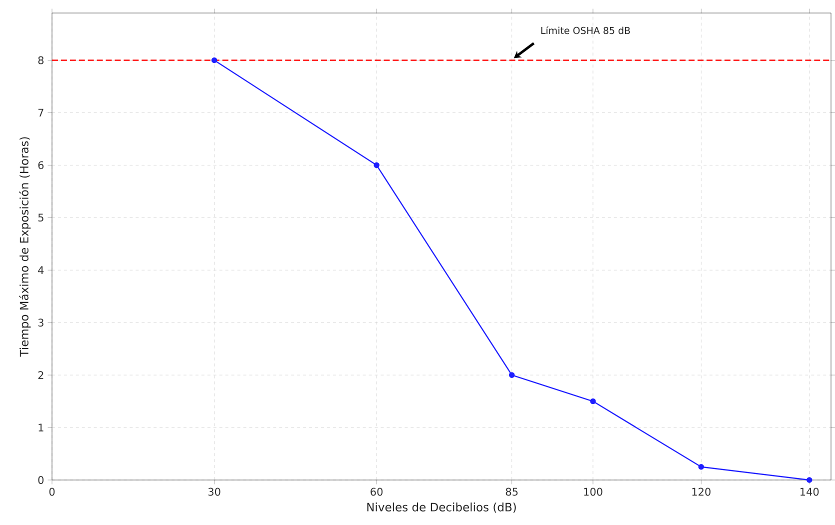  Describe the element at coordinates (41, 480) in the screenshot. I see `y-tick-label: 0` at that location.